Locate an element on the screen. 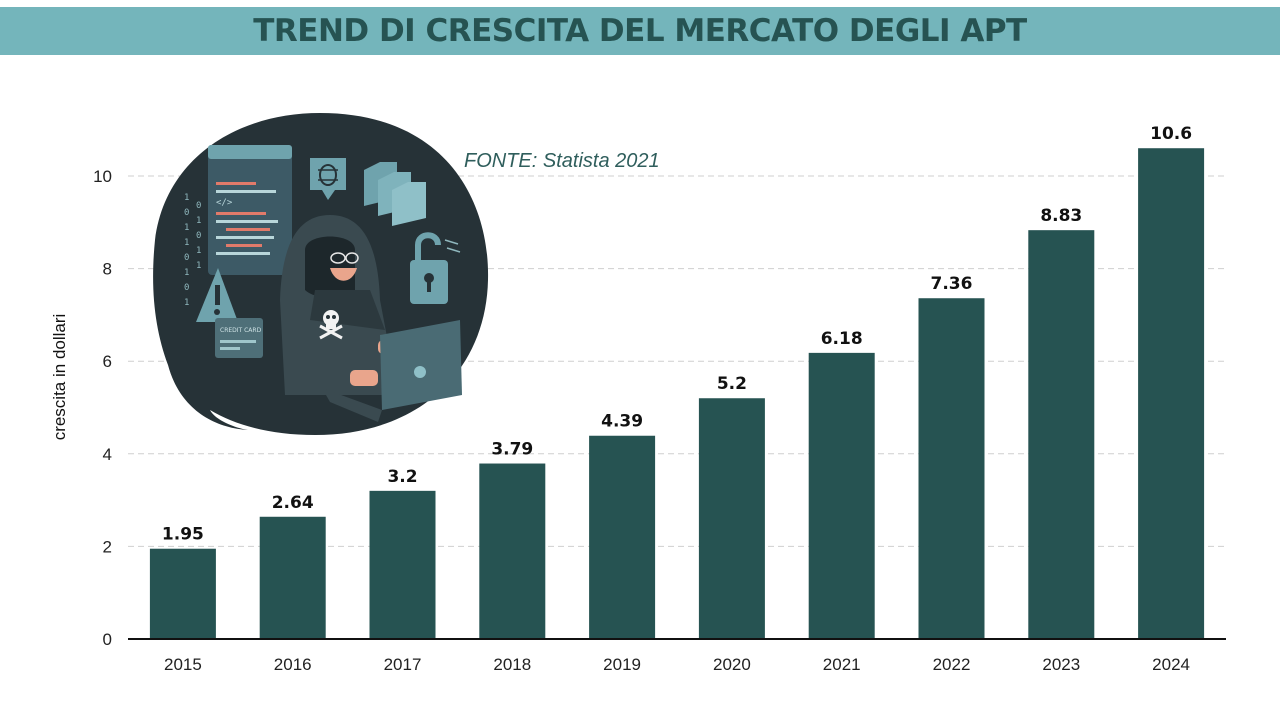 The width and height of the screenshot is (1280, 714). x-tick-label: 2015 is located at coordinates (183, 664).